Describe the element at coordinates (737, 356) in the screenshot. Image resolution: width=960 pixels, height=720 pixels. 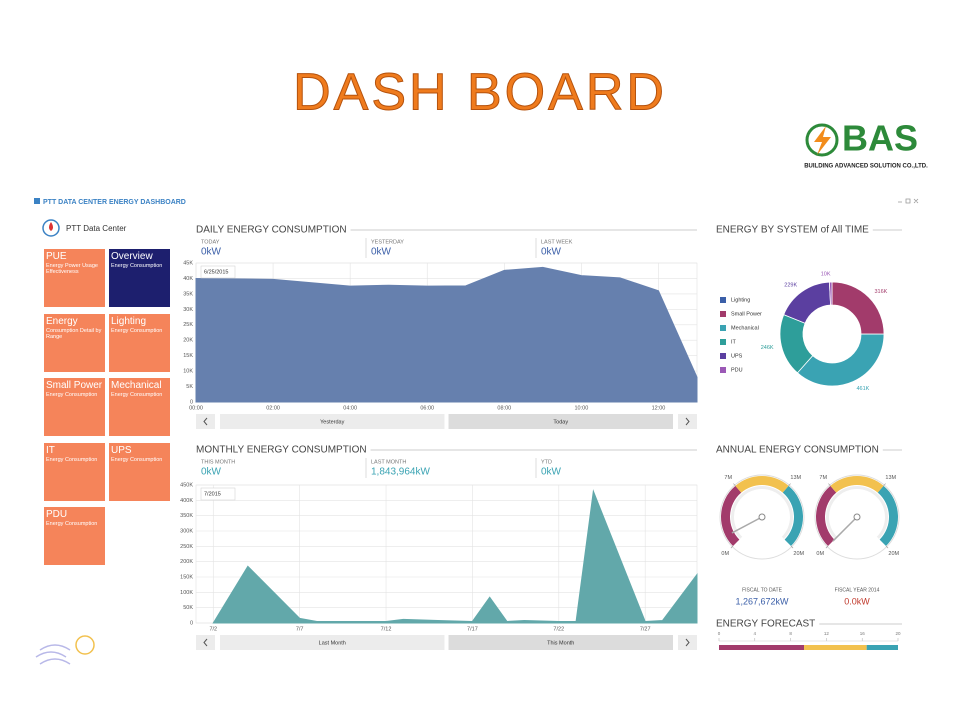
I see `legend-label: UPS` at that location.